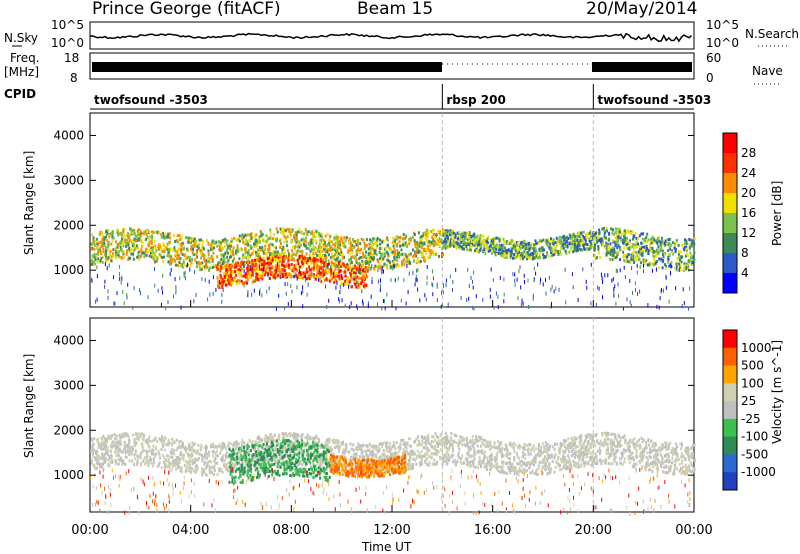 This screenshot has height=554, width=800. I want to click on noise-sky-trace, so click(390, 37).